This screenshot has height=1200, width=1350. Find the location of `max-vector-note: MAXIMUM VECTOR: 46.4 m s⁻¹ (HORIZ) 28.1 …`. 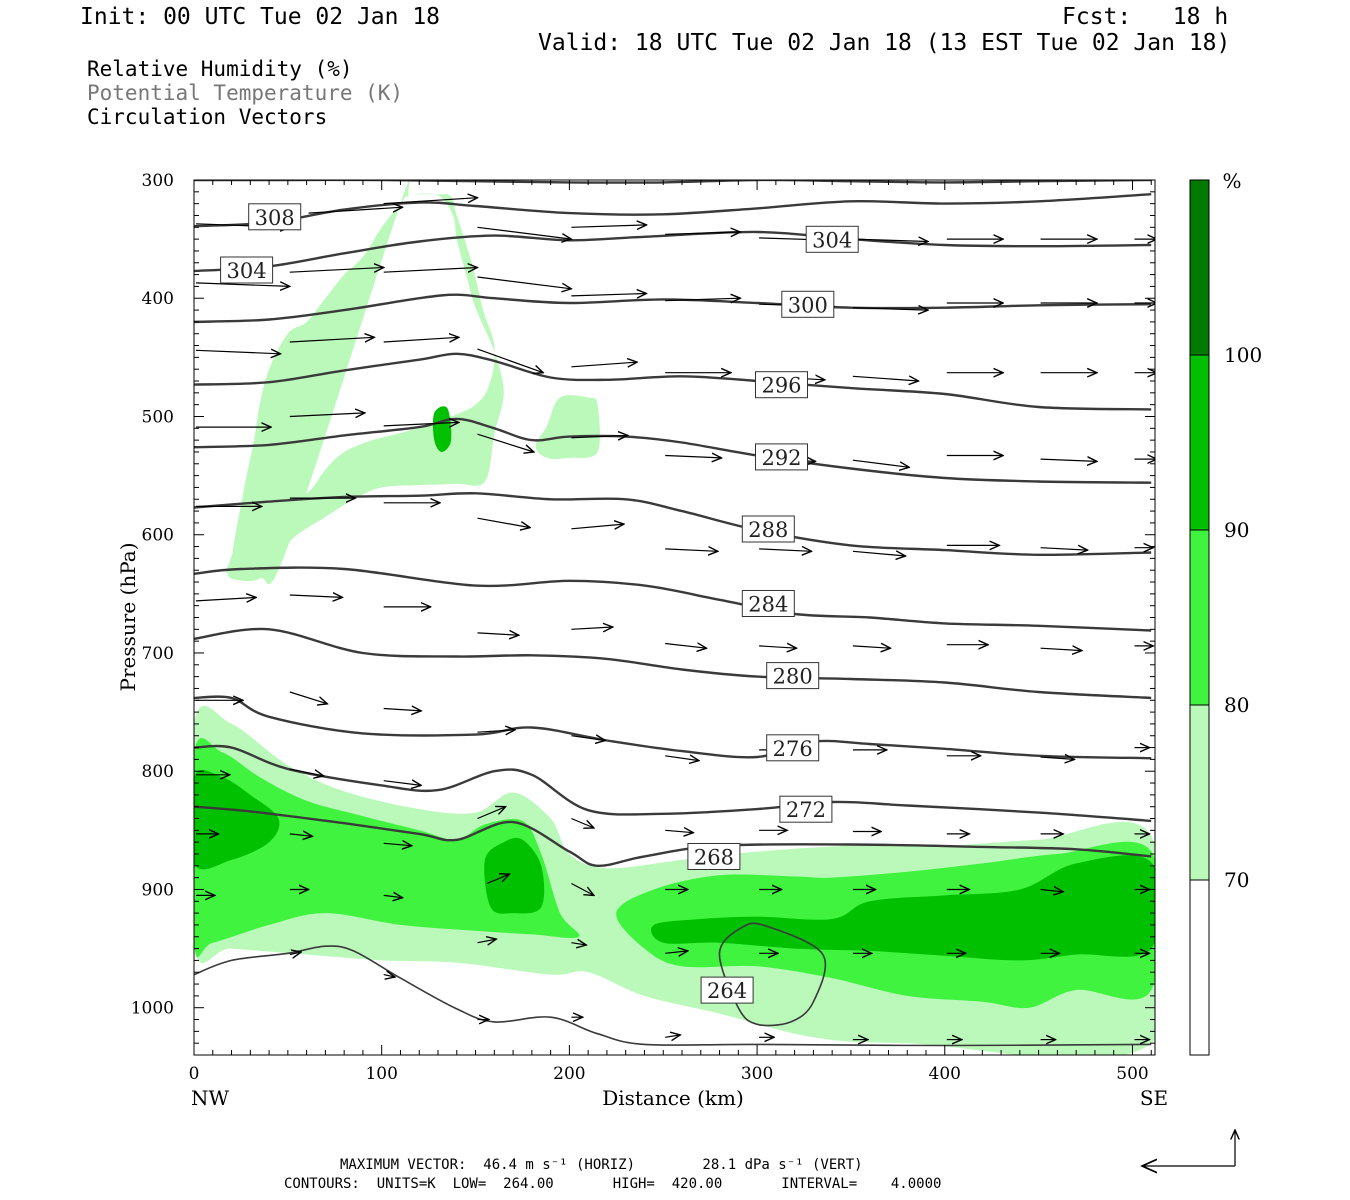

max-vector-note: MAXIMUM VECTOR: 46.4 m s⁻¹ (HORIZ) 28.1 … is located at coordinates (601, 1165).